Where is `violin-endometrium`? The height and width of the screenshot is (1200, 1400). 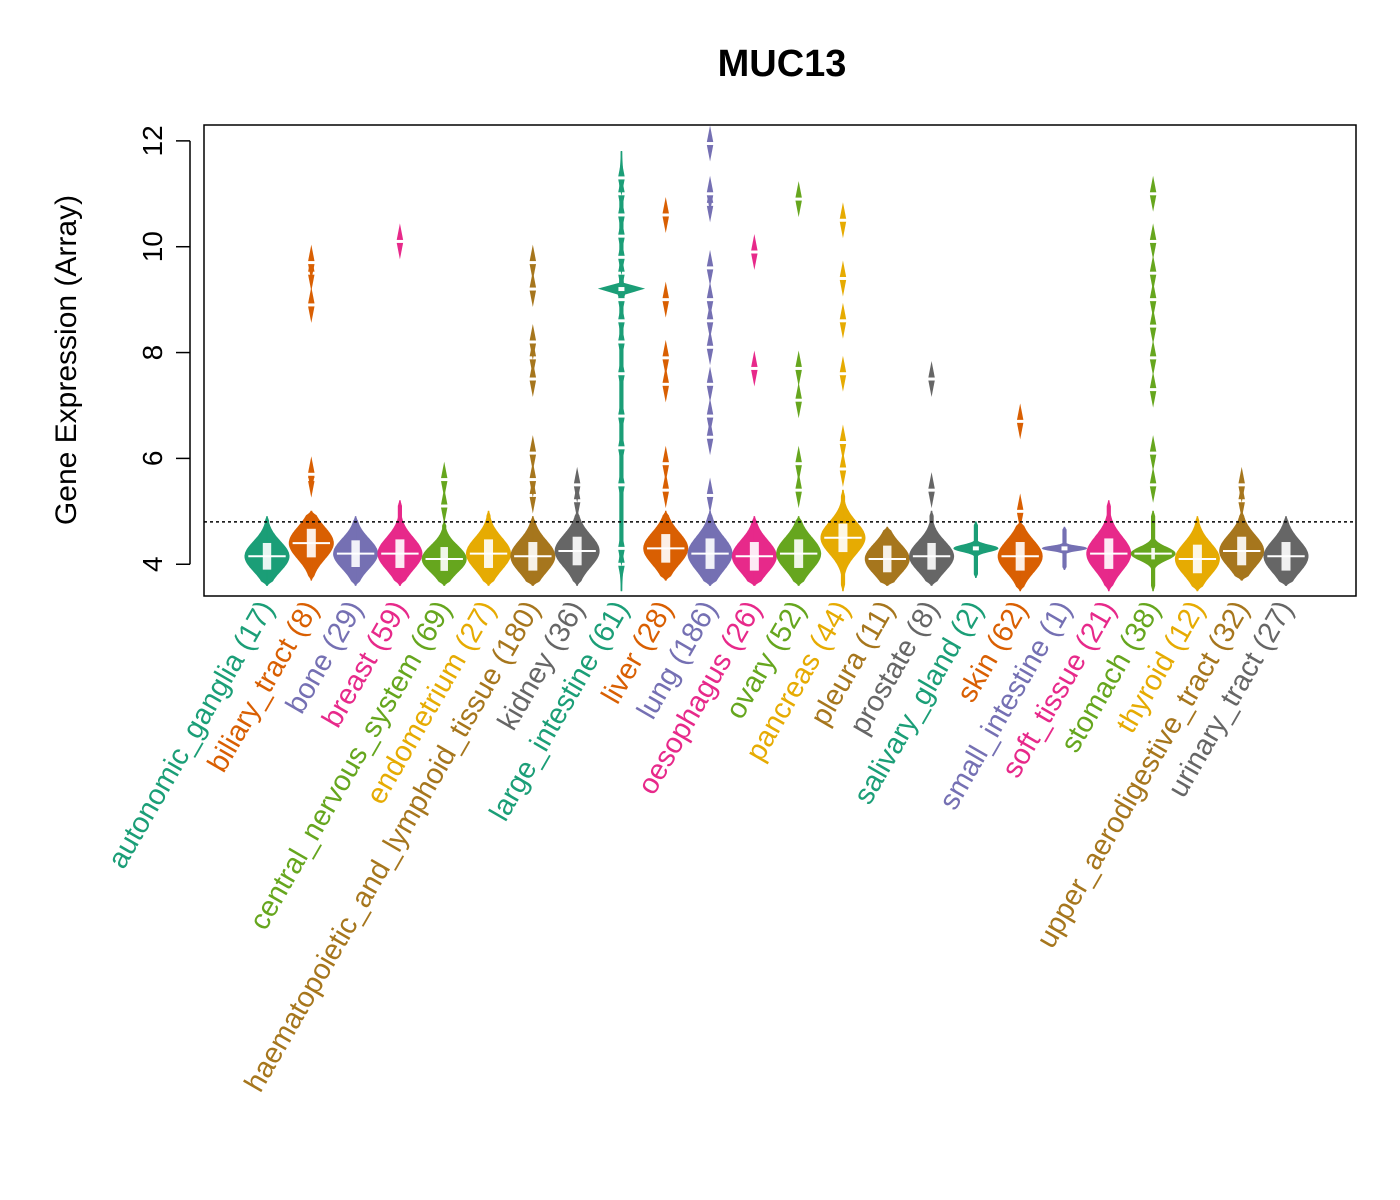 violin-endometrium is located at coordinates (488, 548).